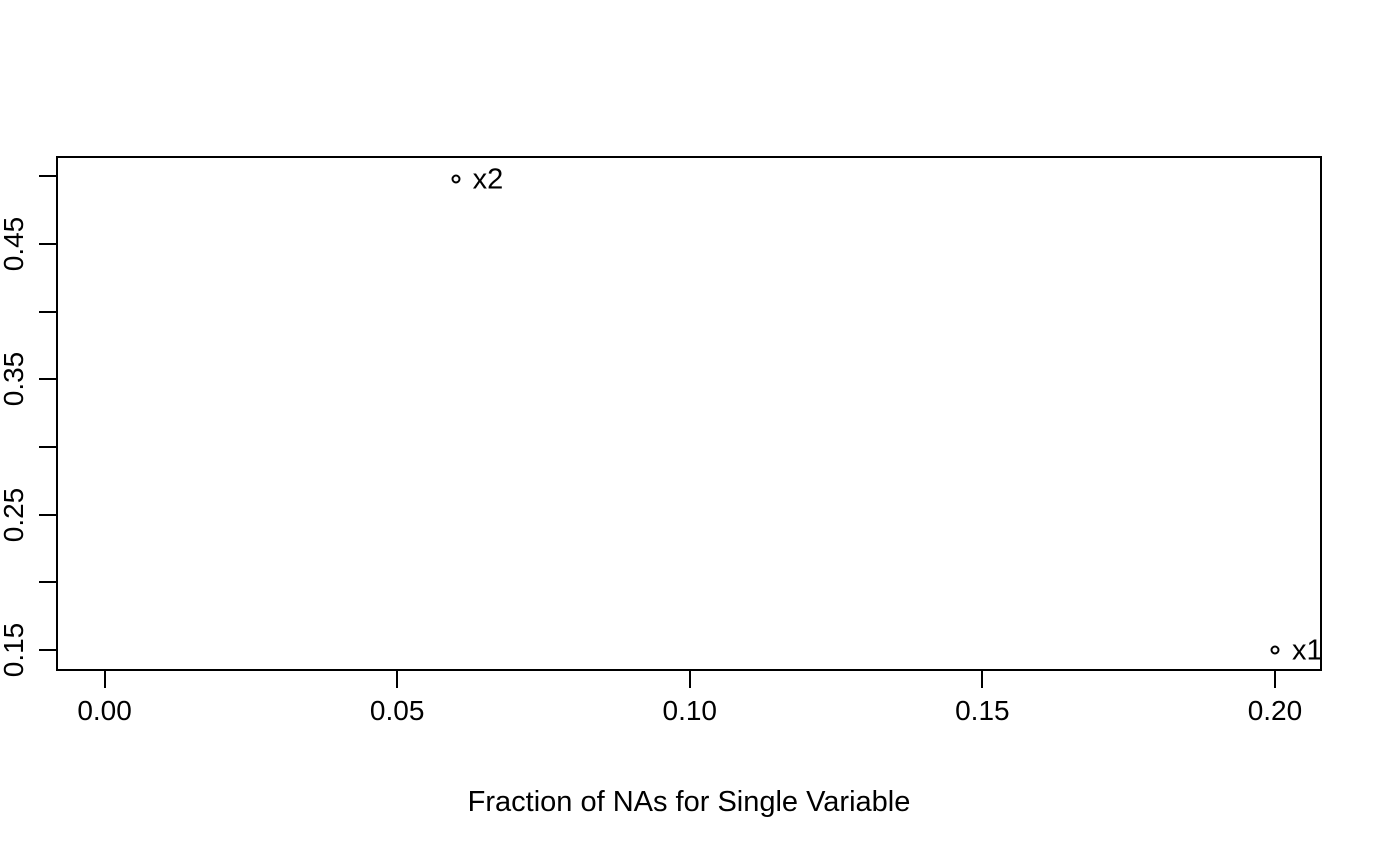  I want to click on y-axis-tick-label: 0.45, so click(14, 244).